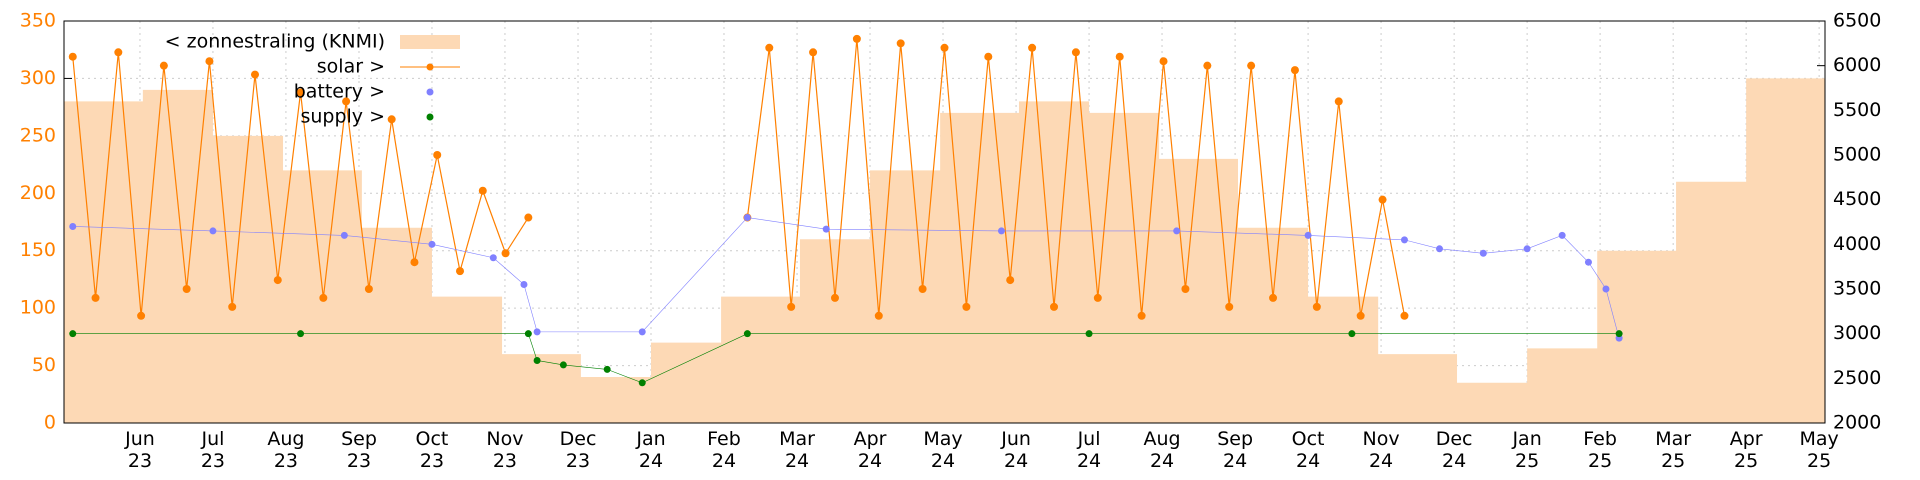 This screenshot has width=1920, height=480. Describe the element at coordinates (50, 423) in the screenshot. I see `y-tick-label: 0` at that location.